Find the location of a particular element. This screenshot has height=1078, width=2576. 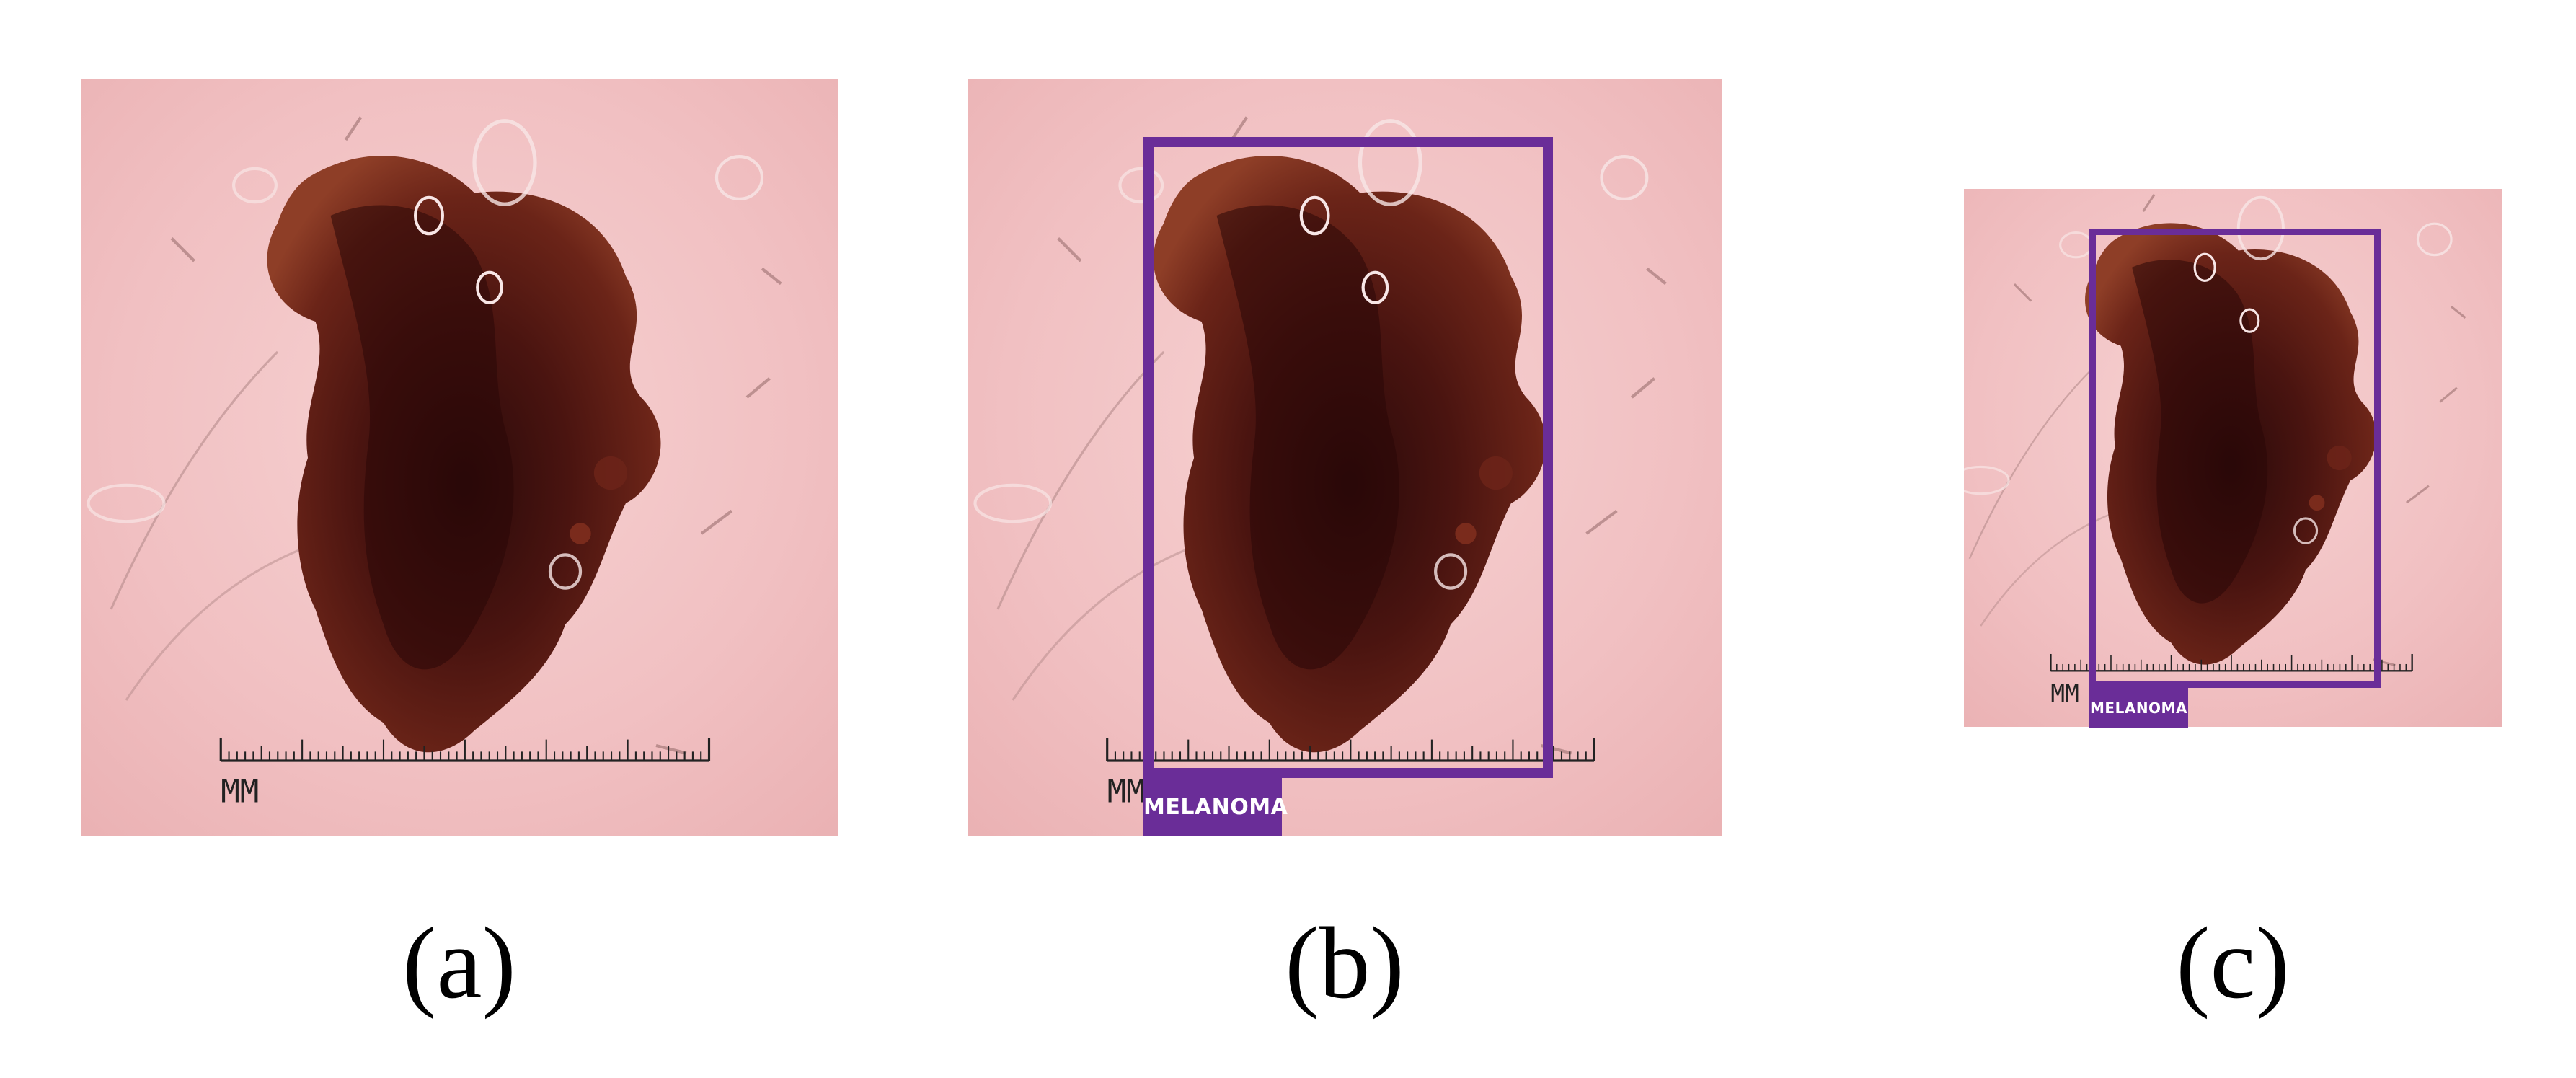

lesion-photo-c: MM is located at coordinates (2233, 458).